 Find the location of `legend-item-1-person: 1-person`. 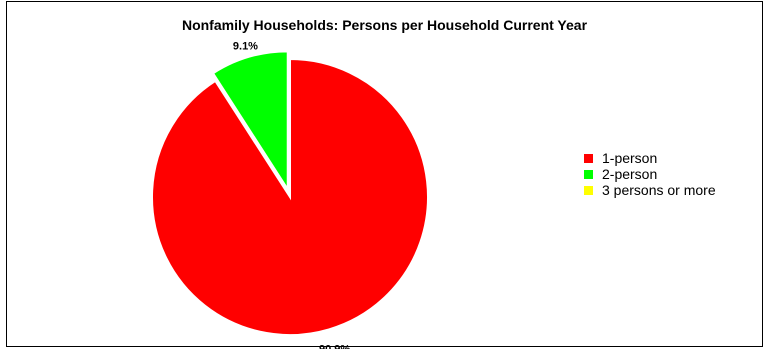

legend-item-1-person: 1-person is located at coordinates (650, 158).